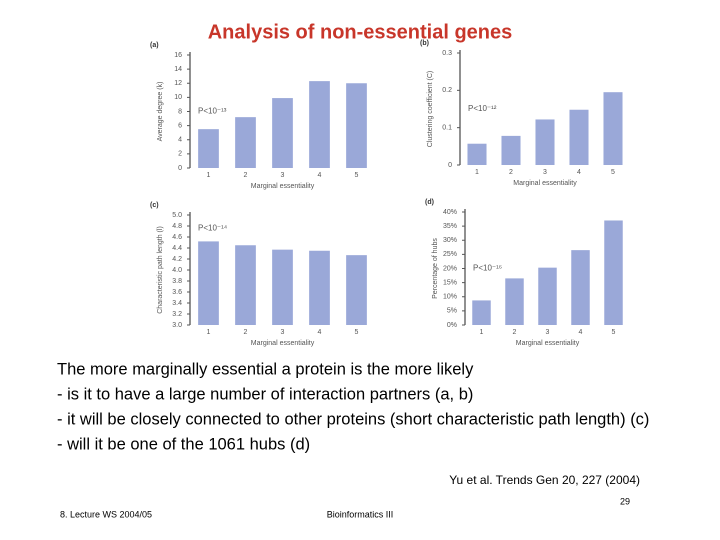 The image size is (720, 540). Describe the element at coordinates (177, 314) in the screenshot. I see `y-tick-label: 3.2` at that location.